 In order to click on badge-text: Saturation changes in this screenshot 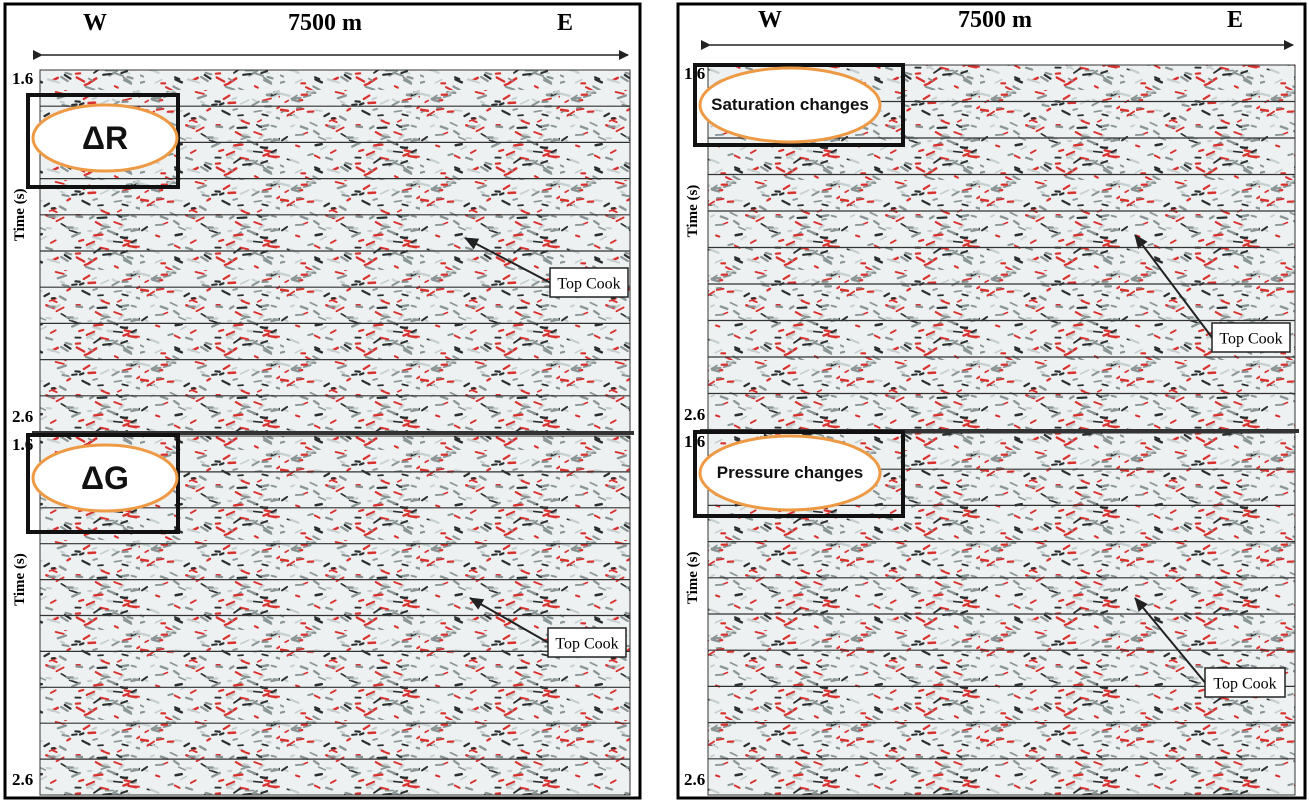, I will do `click(790, 104)`.